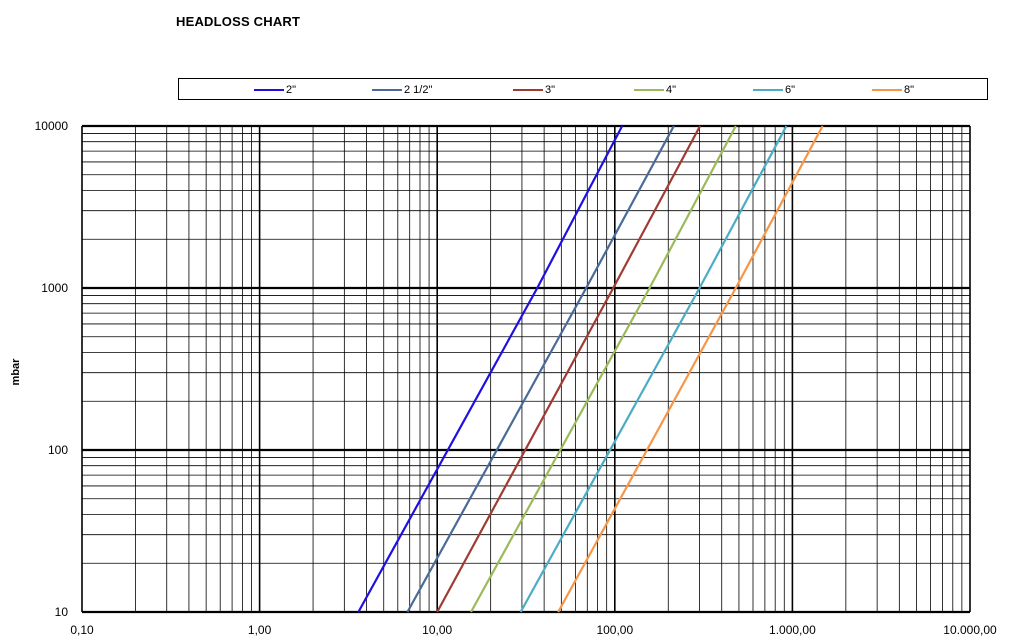 The image size is (1009, 643). Describe the element at coordinates (437, 630) in the screenshot. I see `x-tick-label: 10,00` at that location.